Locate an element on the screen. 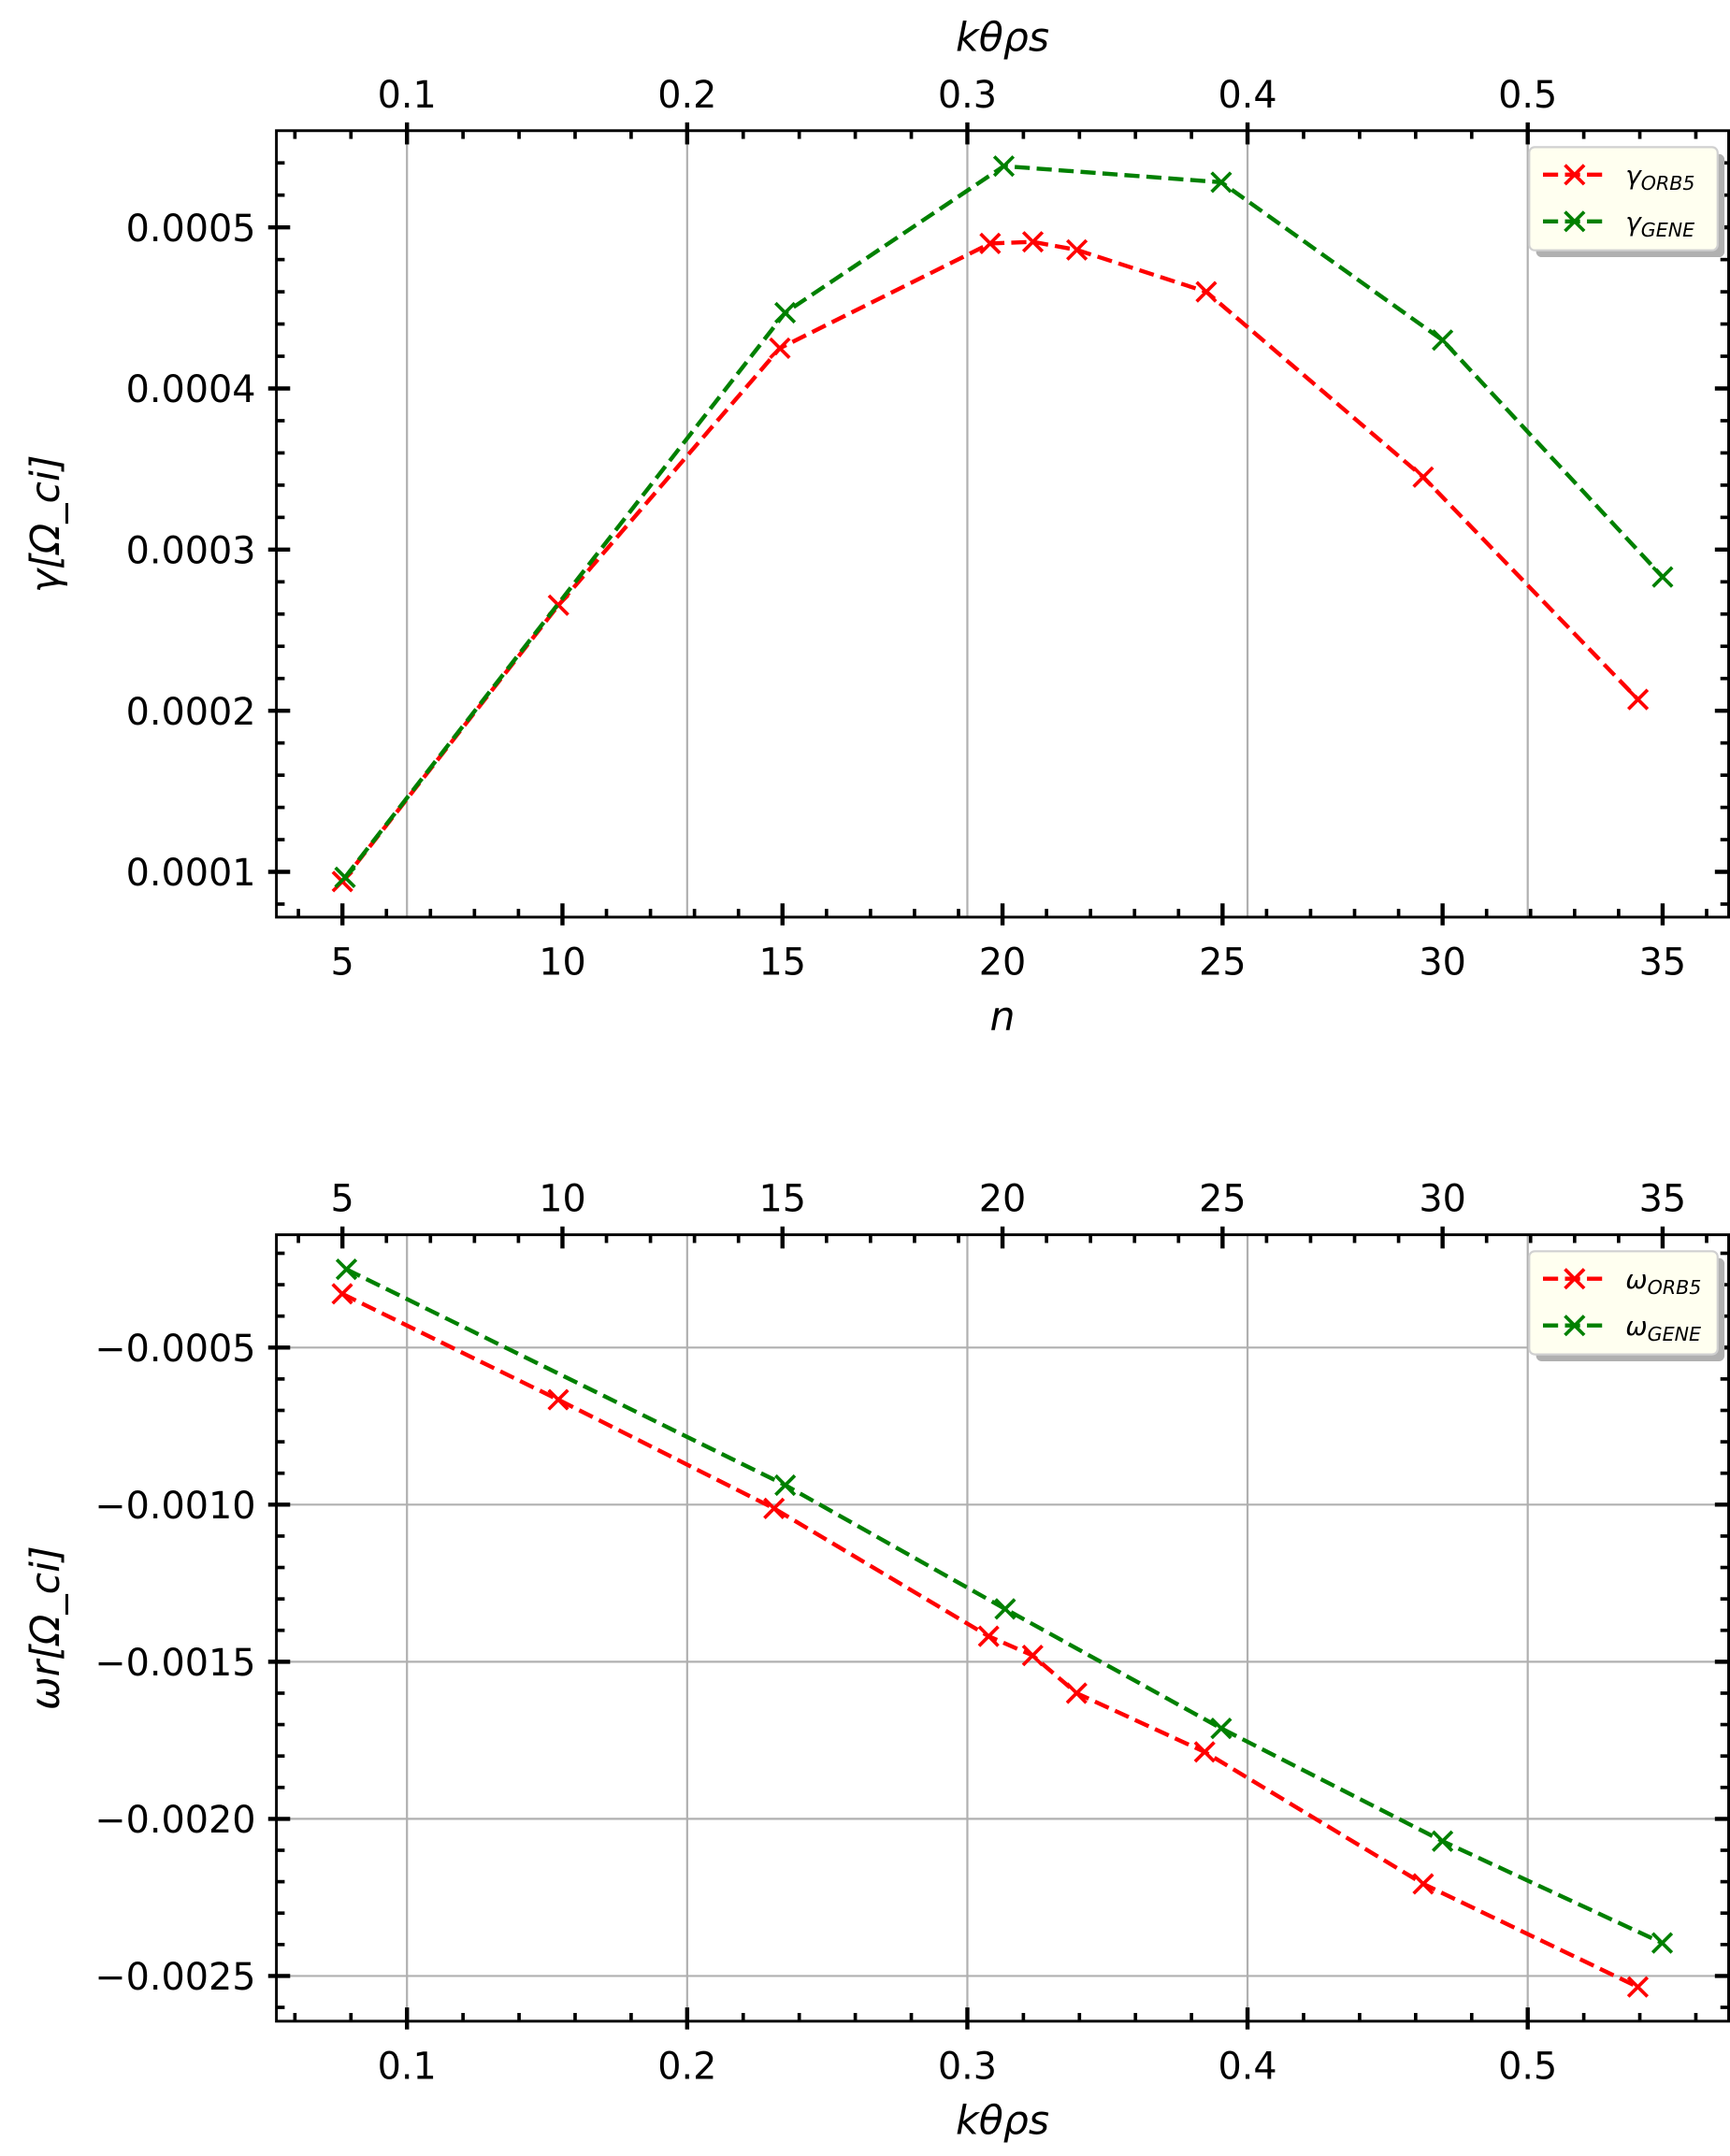  x-tick-label: 20 is located at coordinates (1003, 963).